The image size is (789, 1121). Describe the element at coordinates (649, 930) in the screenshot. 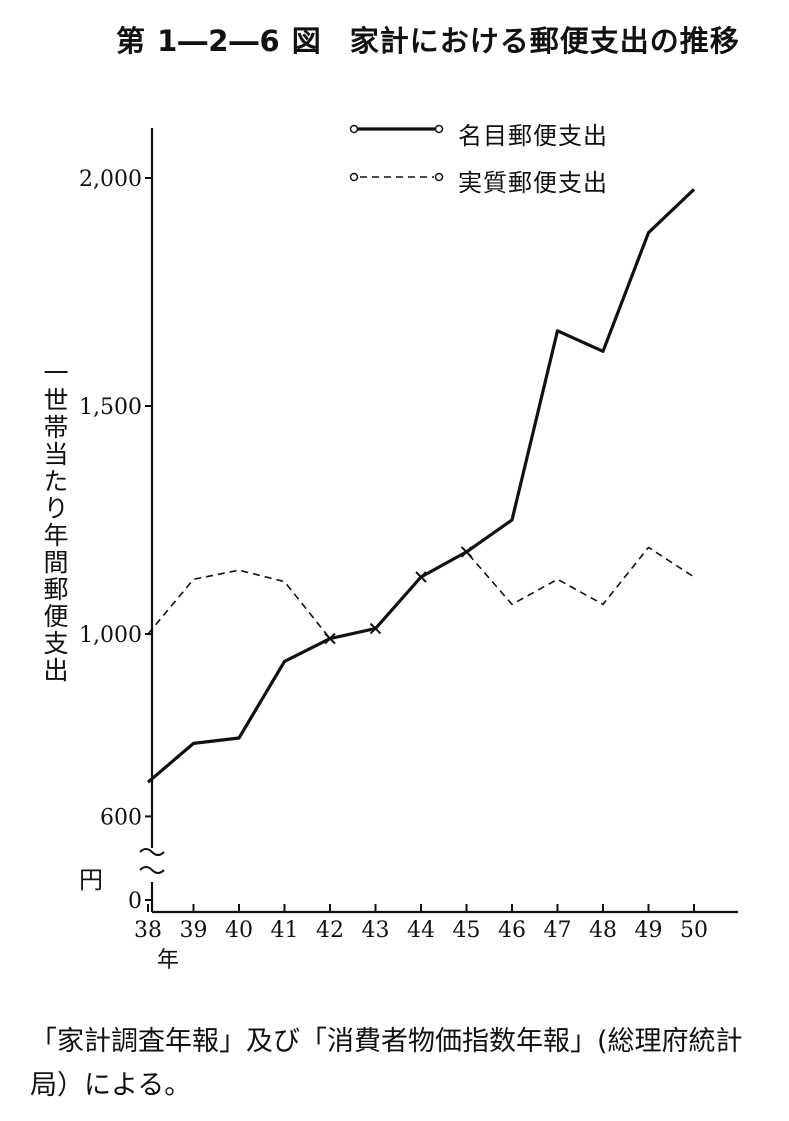

I see `x-tick-label: 49` at that location.